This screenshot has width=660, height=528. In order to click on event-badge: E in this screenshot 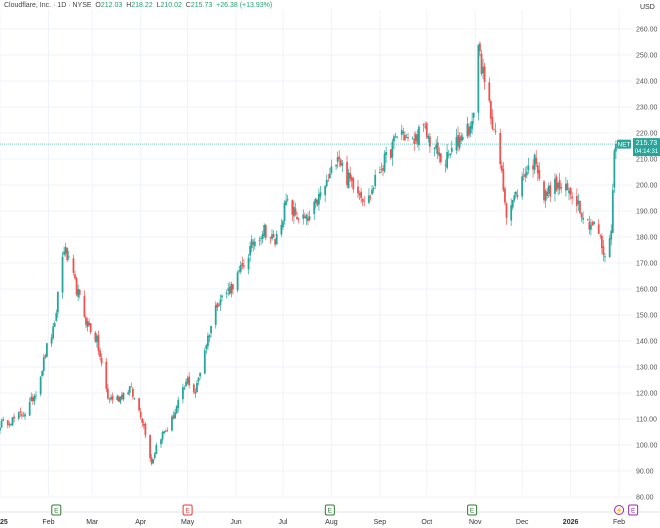, I will do `click(56, 510)`.